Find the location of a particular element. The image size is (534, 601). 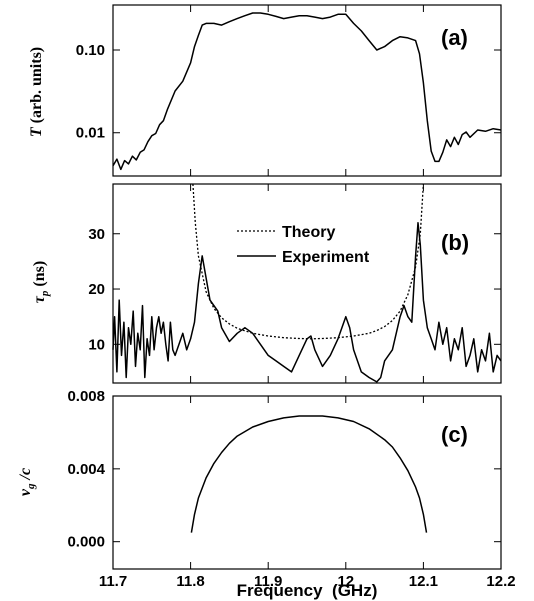

panel-a-ylabel-symbol: T is located at coordinates (36, 131).